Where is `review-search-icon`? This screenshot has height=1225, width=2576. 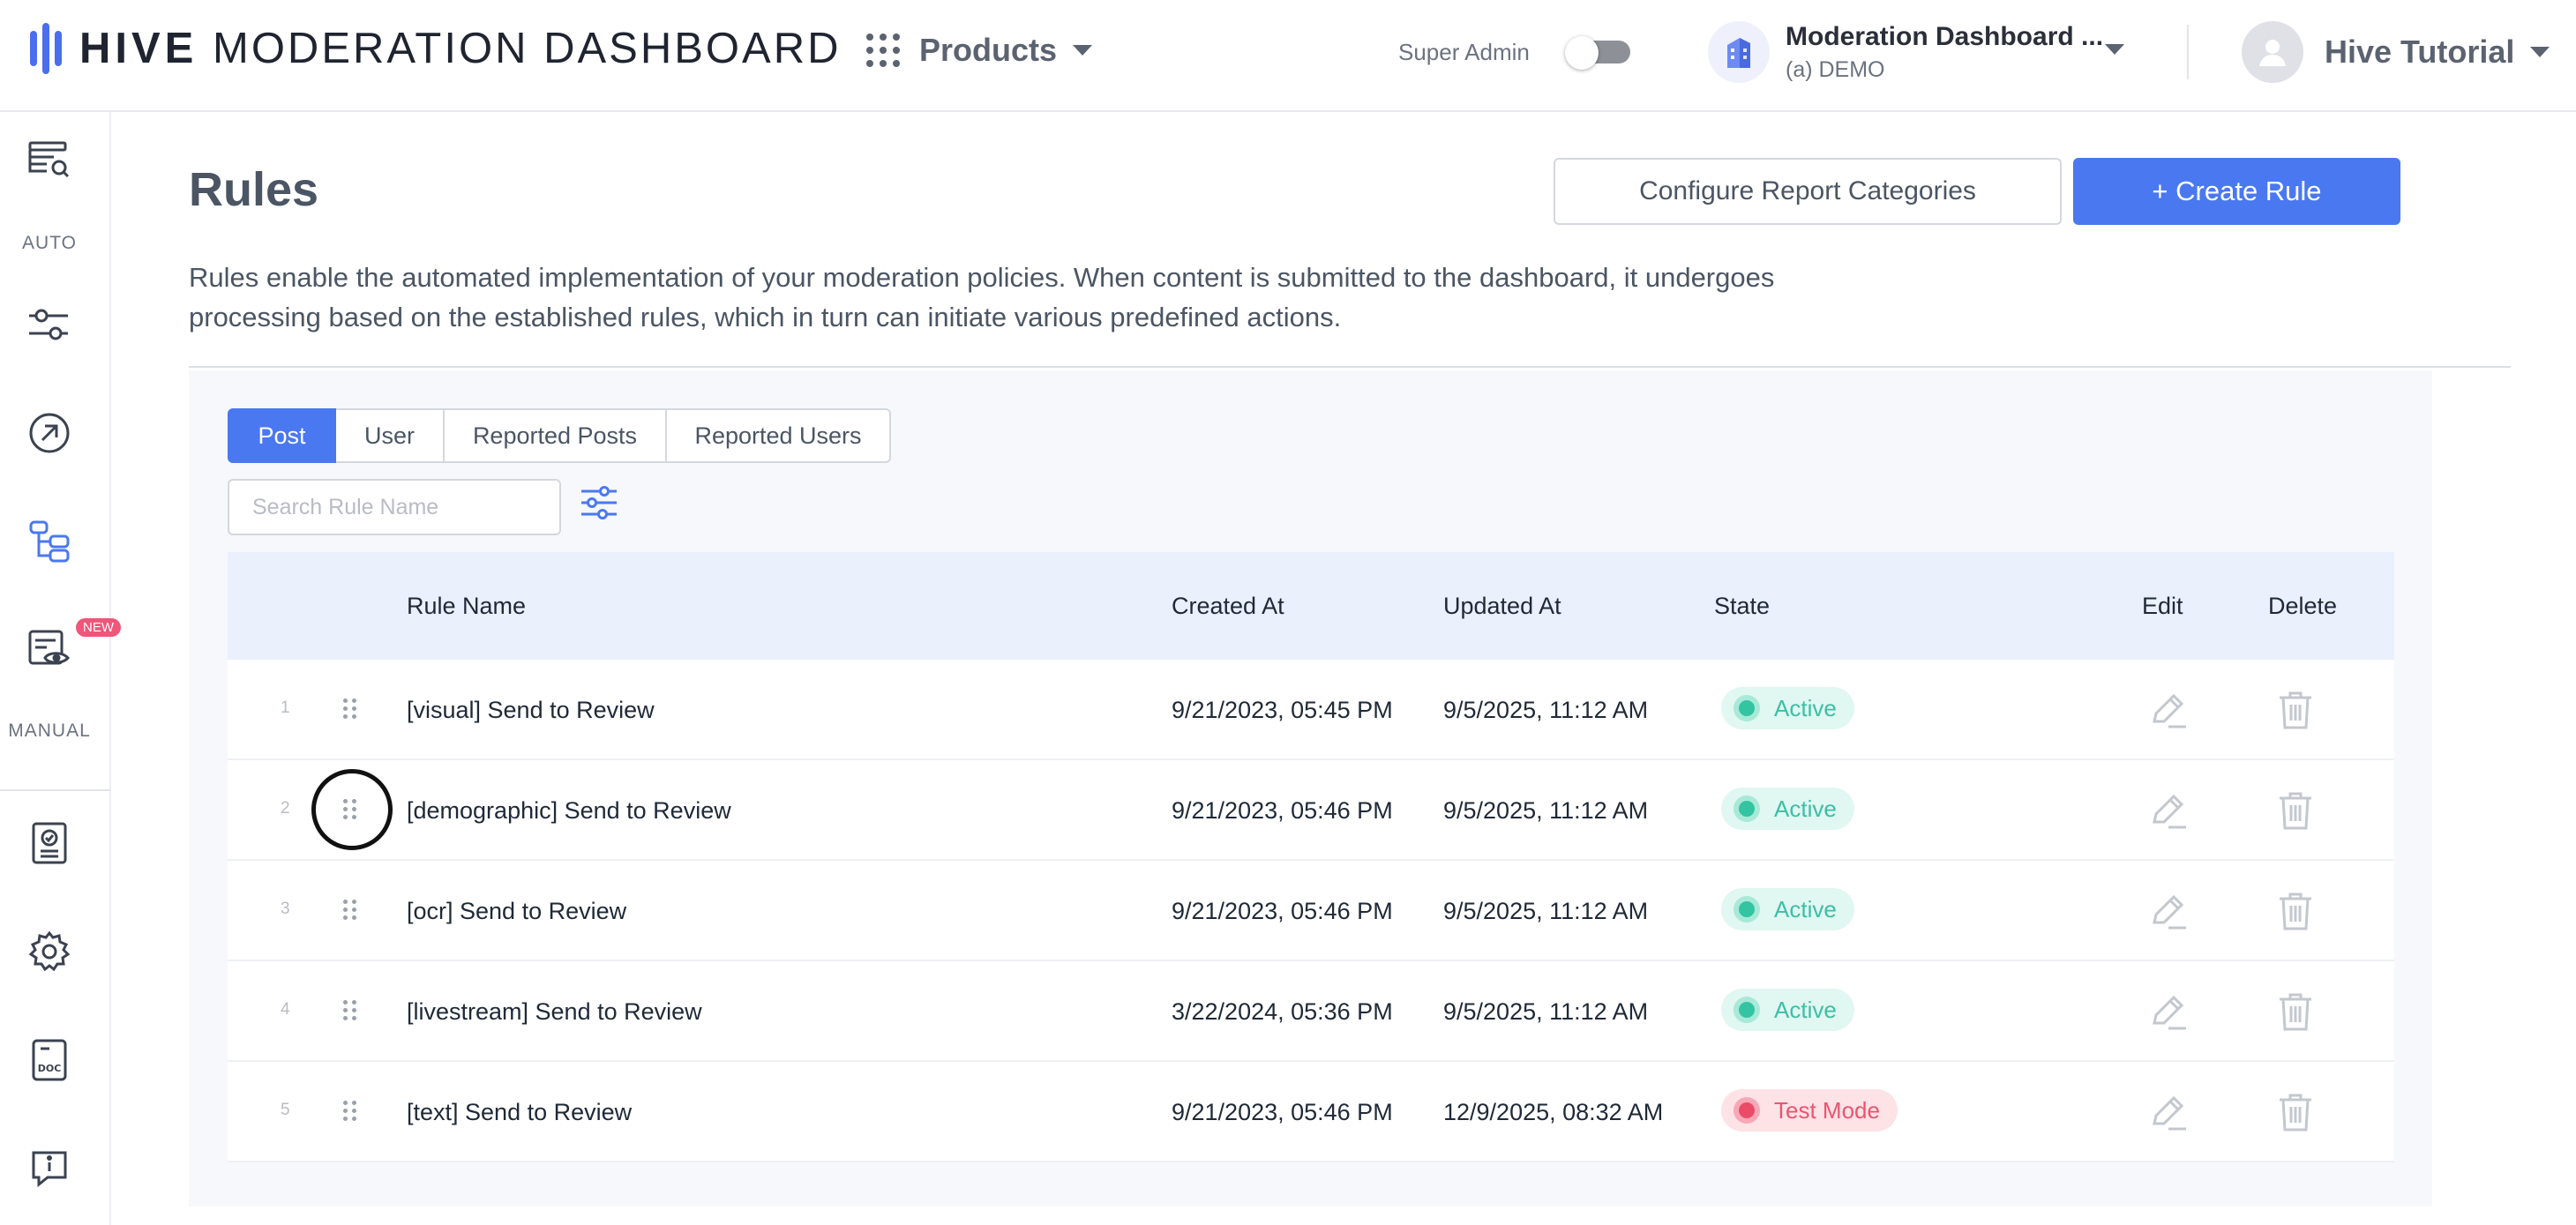
review-search-icon is located at coordinates (49, 159).